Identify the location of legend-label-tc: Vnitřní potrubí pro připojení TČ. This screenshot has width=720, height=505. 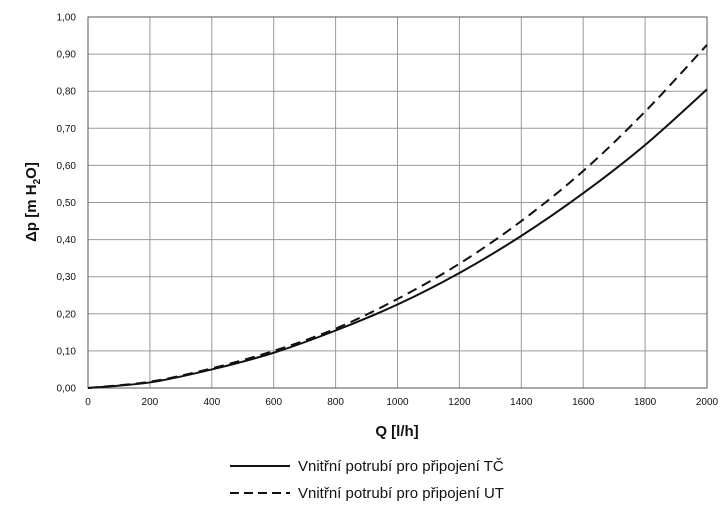
(401, 466).